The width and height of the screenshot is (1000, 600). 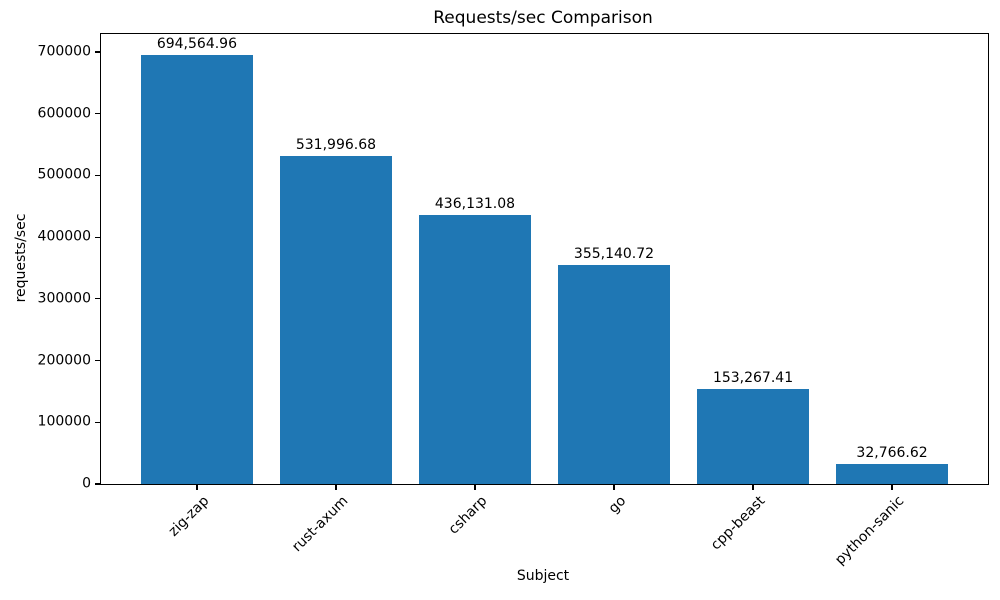 What do you see at coordinates (543, 18) in the screenshot?
I see `chart-title: Requests/sec Comparison` at bounding box center [543, 18].